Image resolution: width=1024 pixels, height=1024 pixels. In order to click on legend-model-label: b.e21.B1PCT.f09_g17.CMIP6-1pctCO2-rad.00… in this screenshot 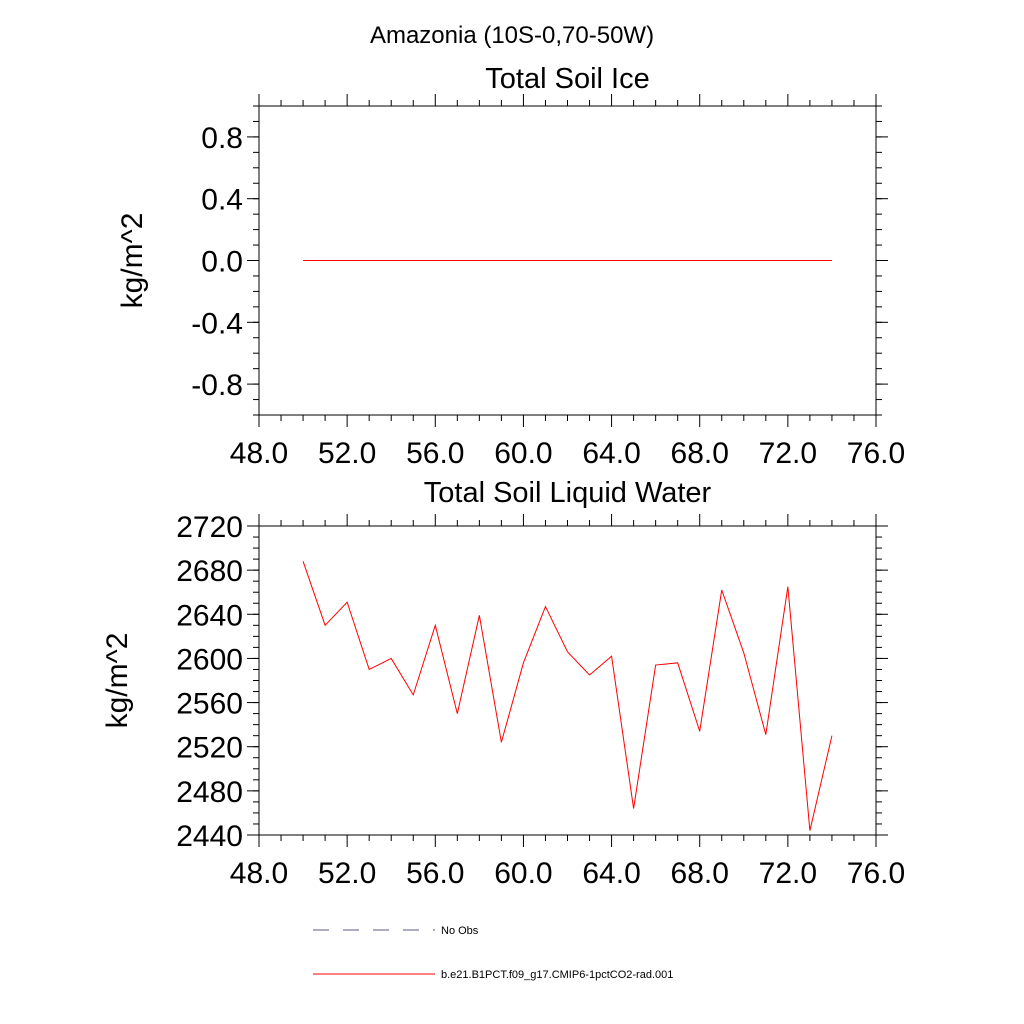, I will do `click(557, 975)`.